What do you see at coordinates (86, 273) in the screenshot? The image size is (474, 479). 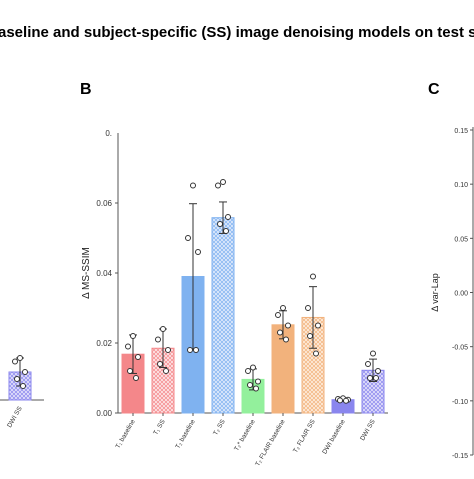 I see `b-y-axis-label: Δ MS-SSIM` at bounding box center [86, 273].